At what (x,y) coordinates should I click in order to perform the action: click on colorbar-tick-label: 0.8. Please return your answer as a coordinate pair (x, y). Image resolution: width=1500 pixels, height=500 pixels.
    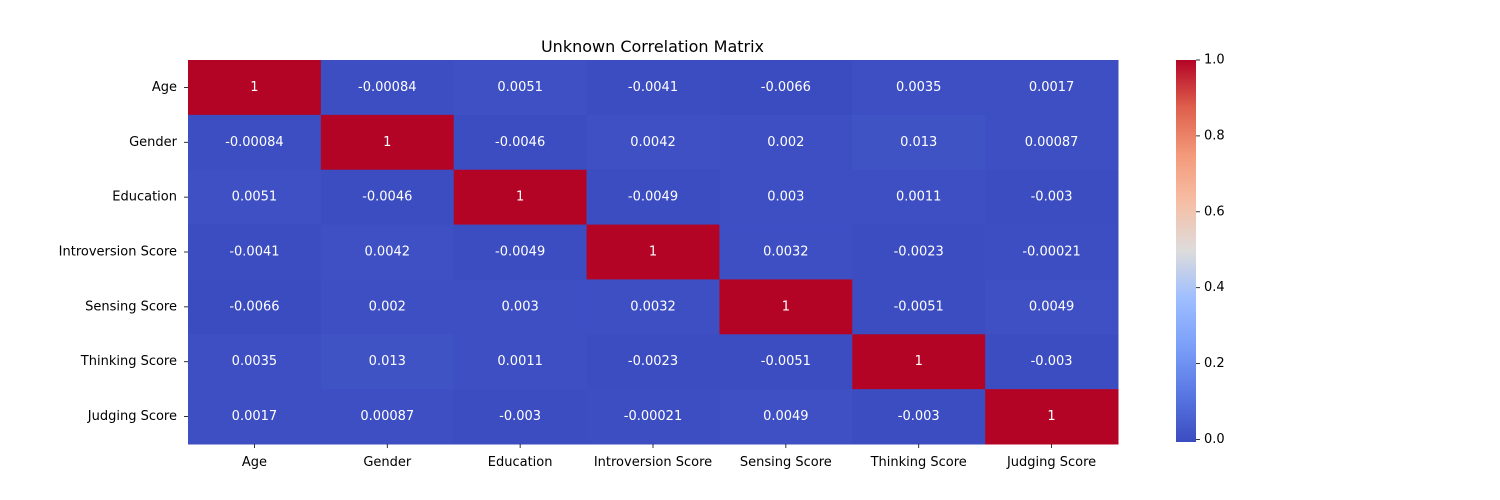
    Looking at the image, I should click on (1214, 135).